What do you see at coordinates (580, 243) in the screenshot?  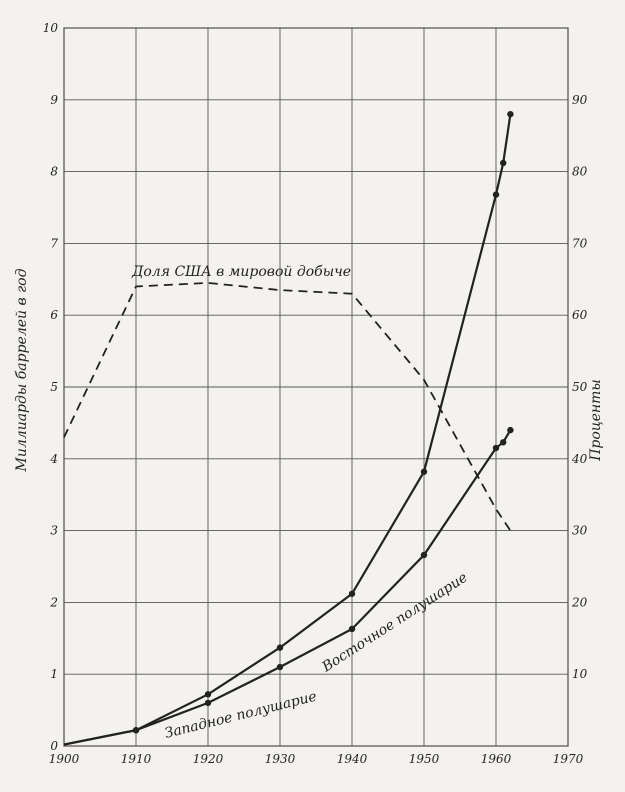 I see `right-y-tick-label: 70` at bounding box center [580, 243].